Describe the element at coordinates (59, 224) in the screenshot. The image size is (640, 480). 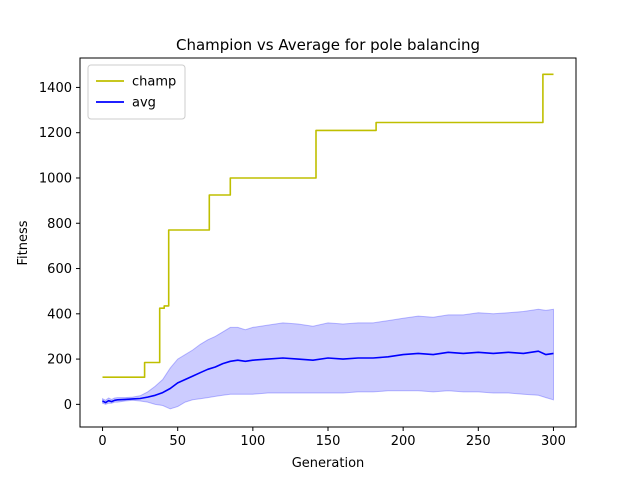
I see `y-tick-label: 800` at that location.